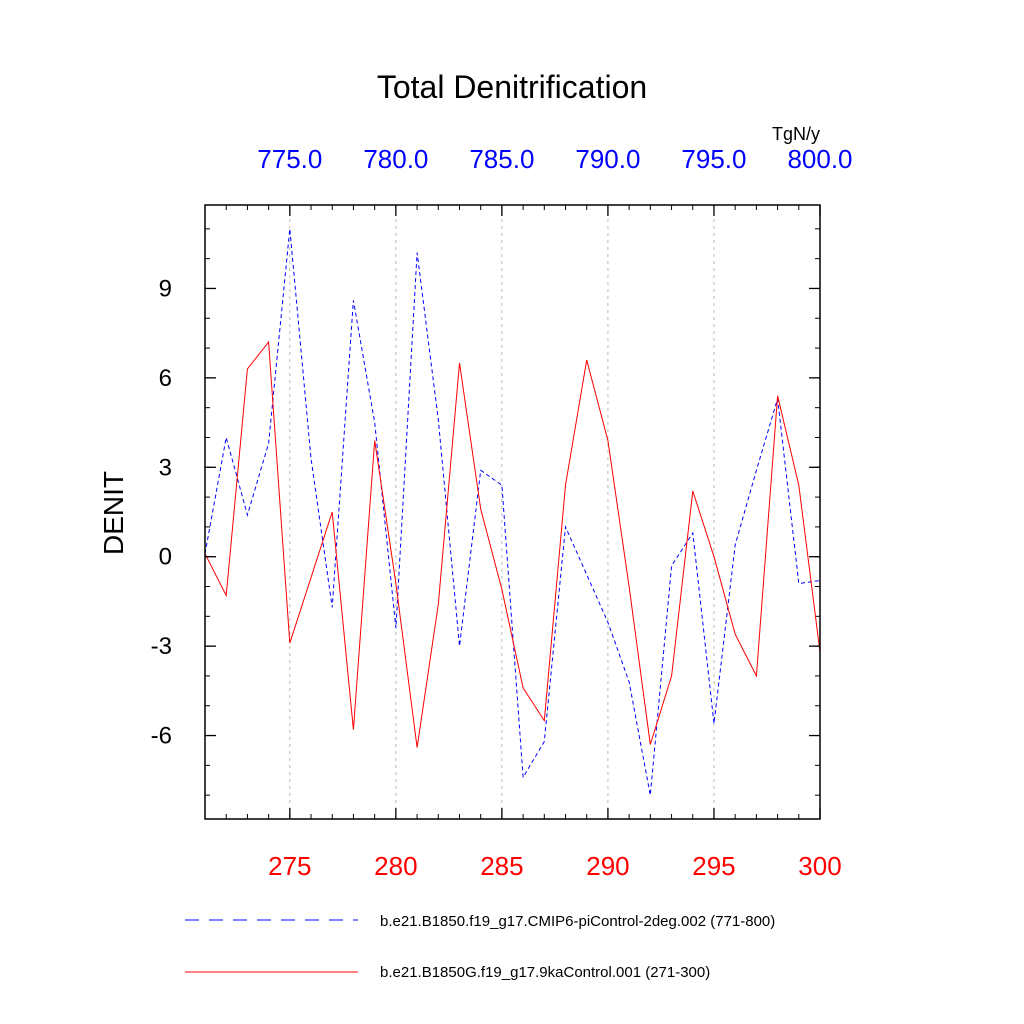  I want to click on x-top-tick-label: 780.0, so click(395, 159).